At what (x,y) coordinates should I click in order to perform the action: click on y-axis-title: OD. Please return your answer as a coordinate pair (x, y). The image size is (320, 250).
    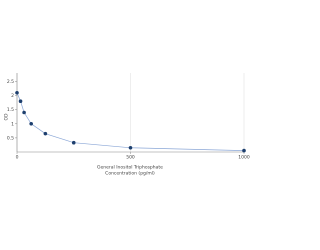
    Looking at the image, I should click on (7, 117).